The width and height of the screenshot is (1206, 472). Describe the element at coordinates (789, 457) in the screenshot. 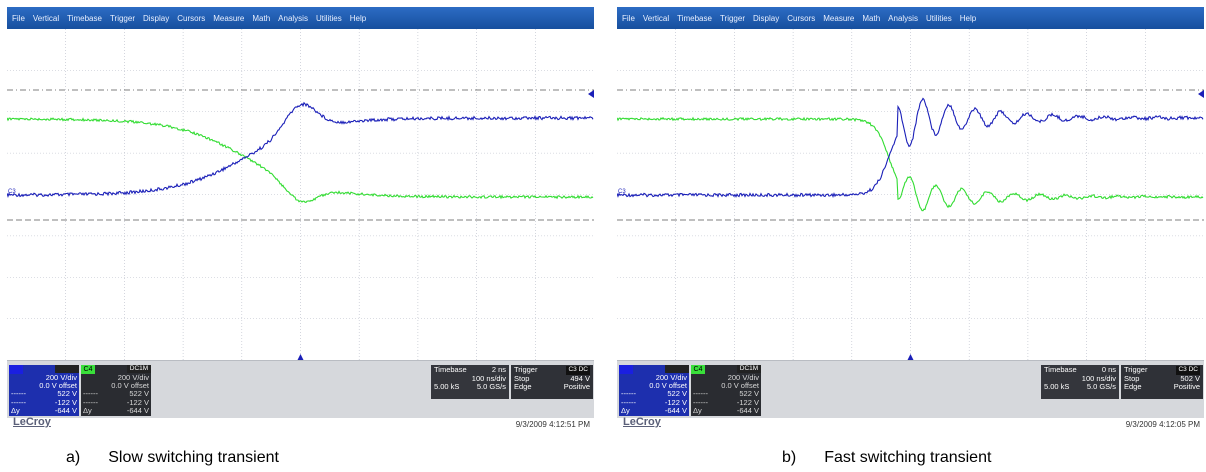

I see `caption-label: b)` at that location.